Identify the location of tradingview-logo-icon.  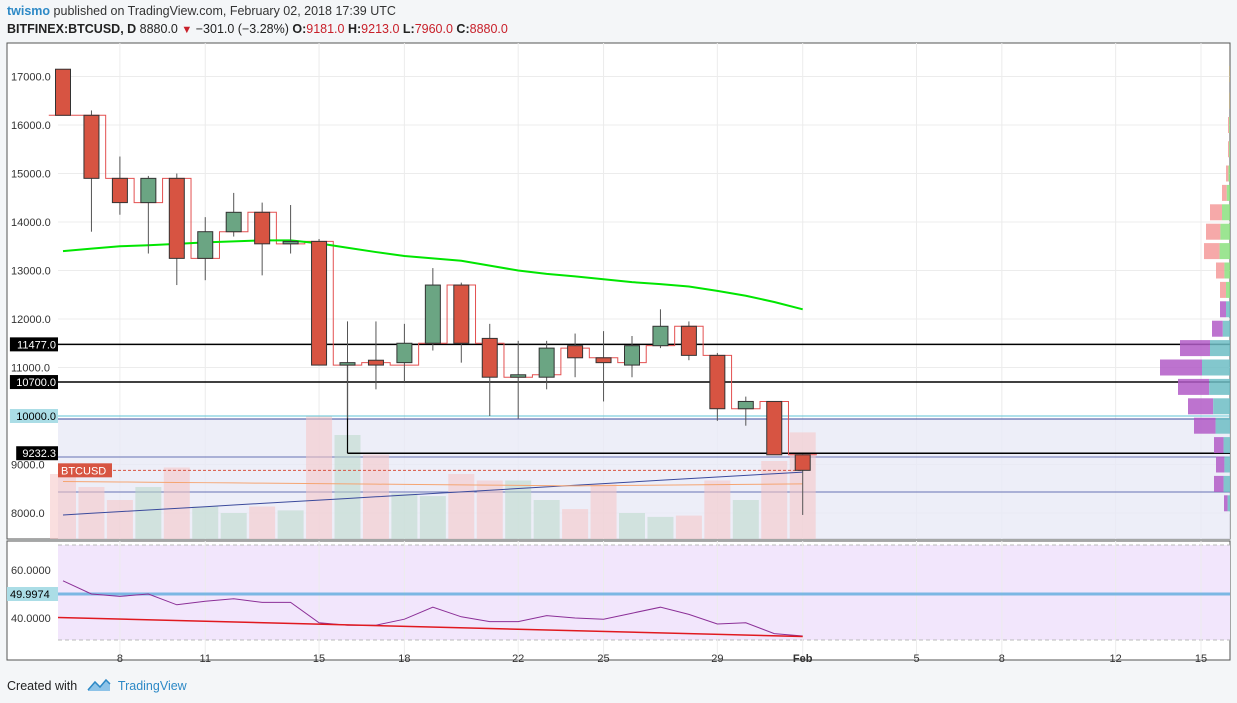
(99, 686).